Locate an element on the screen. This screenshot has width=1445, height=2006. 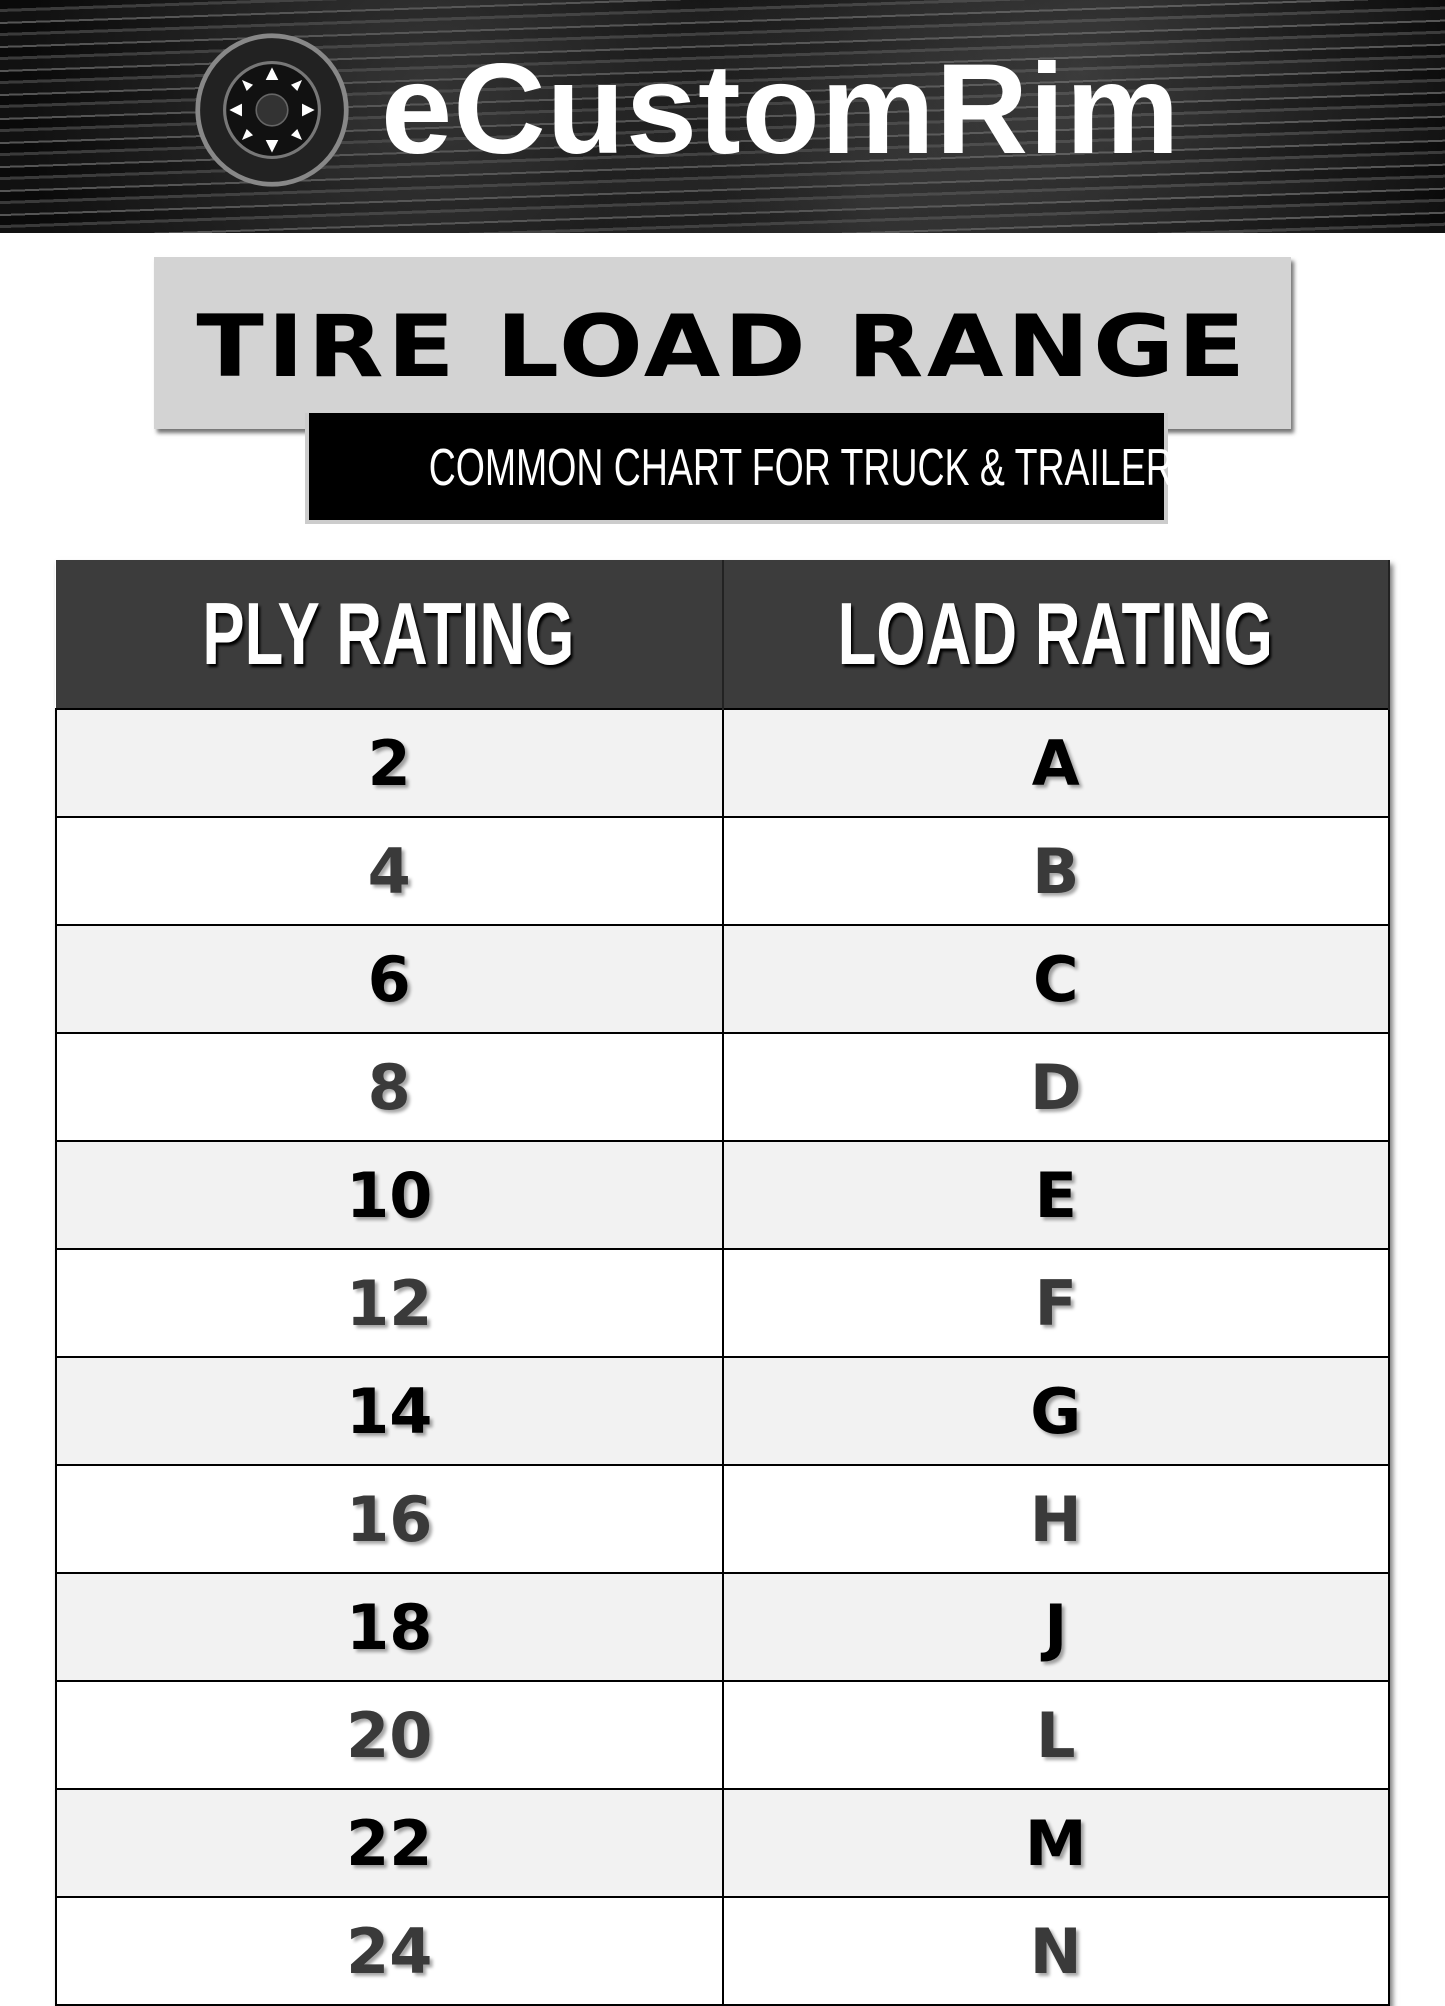
ply-rating-cell: 6 is located at coordinates (389, 979).